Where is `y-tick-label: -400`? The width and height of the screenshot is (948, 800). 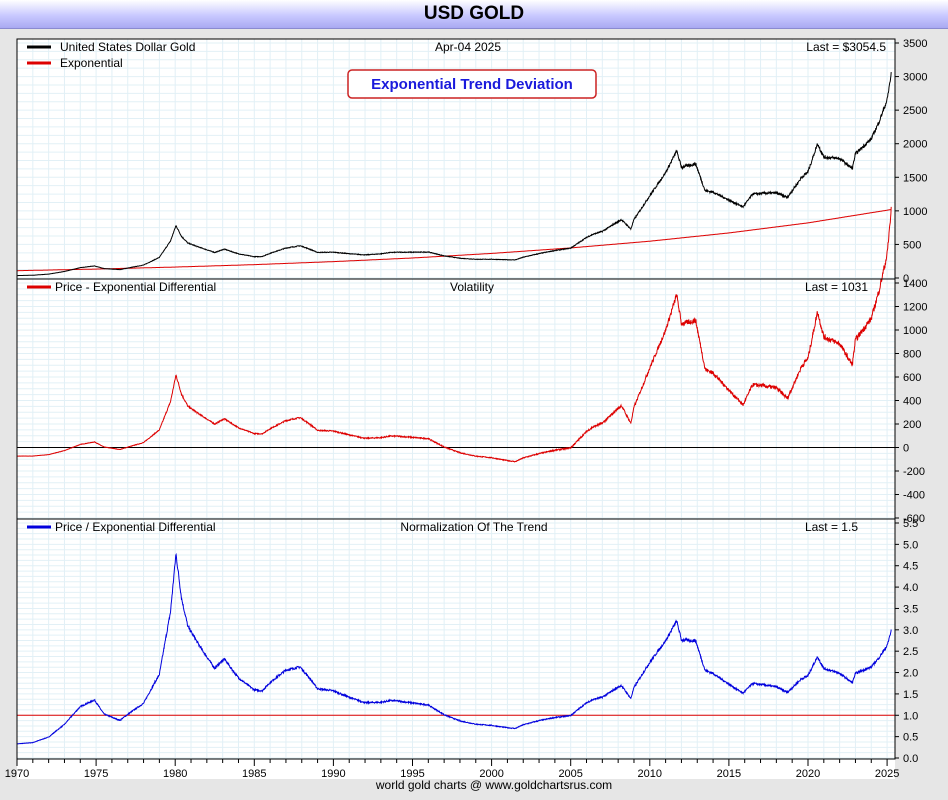 y-tick-label: -400 is located at coordinates (914, 496).